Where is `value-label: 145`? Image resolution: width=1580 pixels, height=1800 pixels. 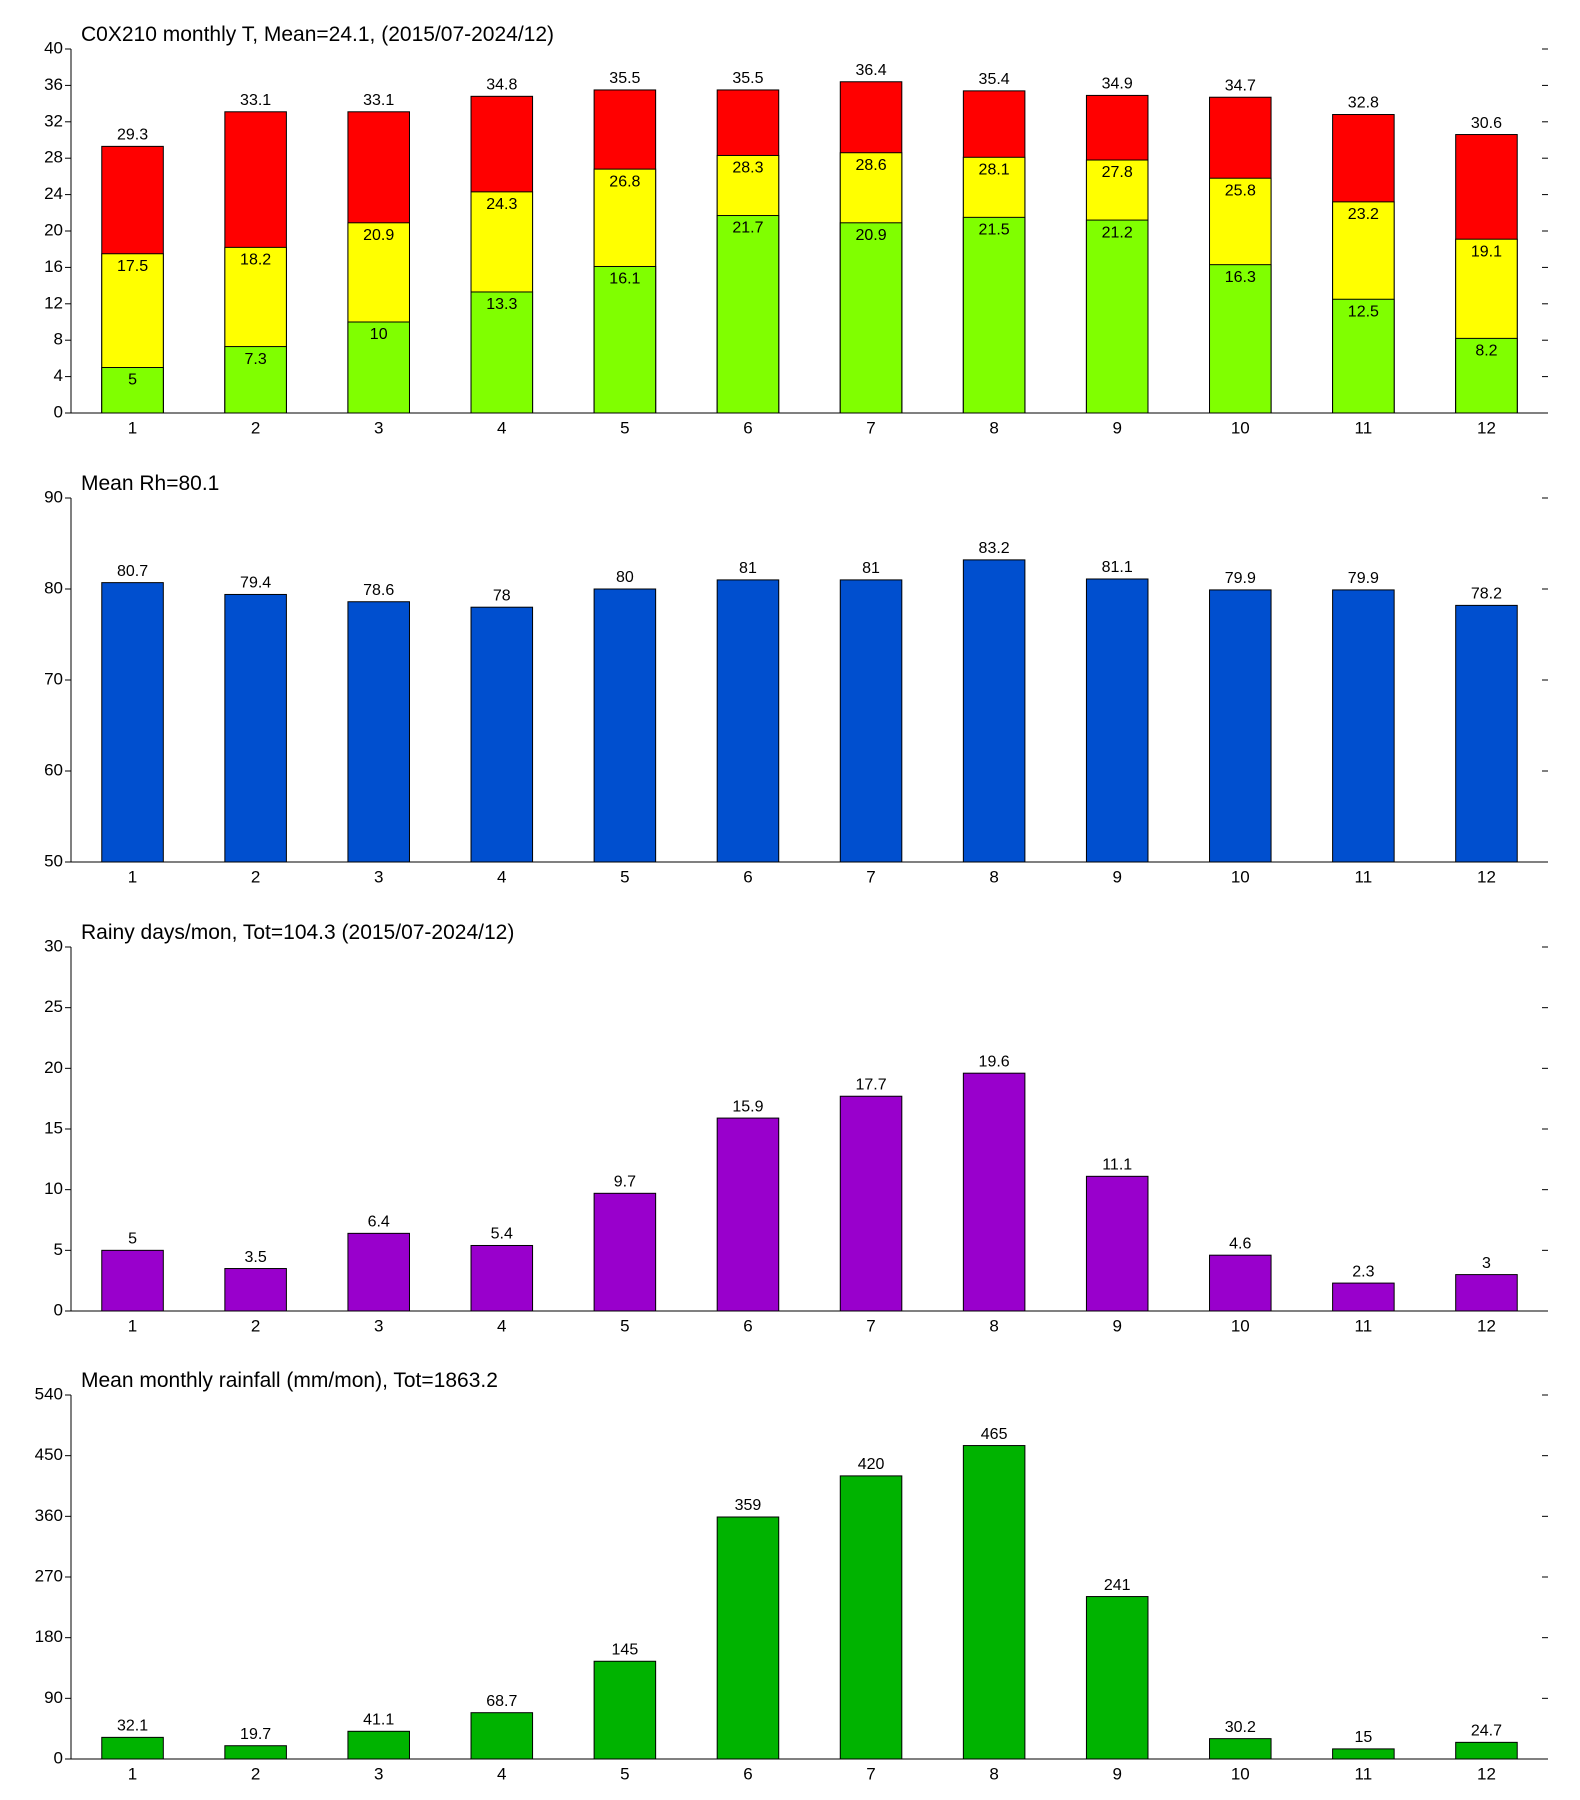 value-label: 145 is located at coordinates (625, 1649).